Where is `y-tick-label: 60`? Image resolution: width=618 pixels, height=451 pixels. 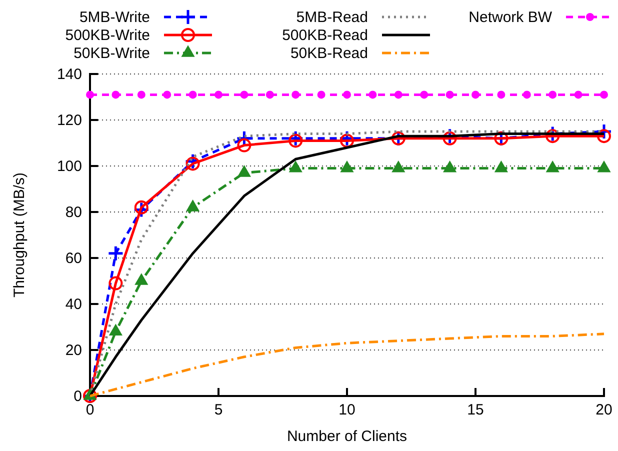
y-tick-label: 60 is located at coordinates (73, 258).